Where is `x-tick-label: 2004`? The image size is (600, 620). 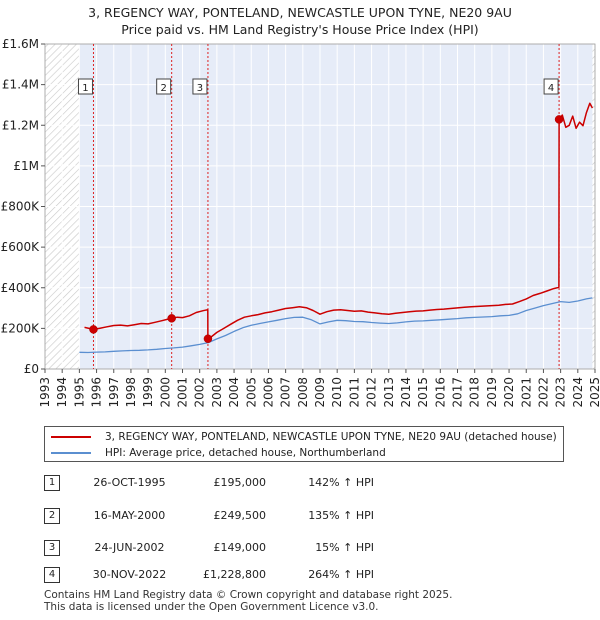 x-tick-label: 2004 is located at coordinates (234, 392).